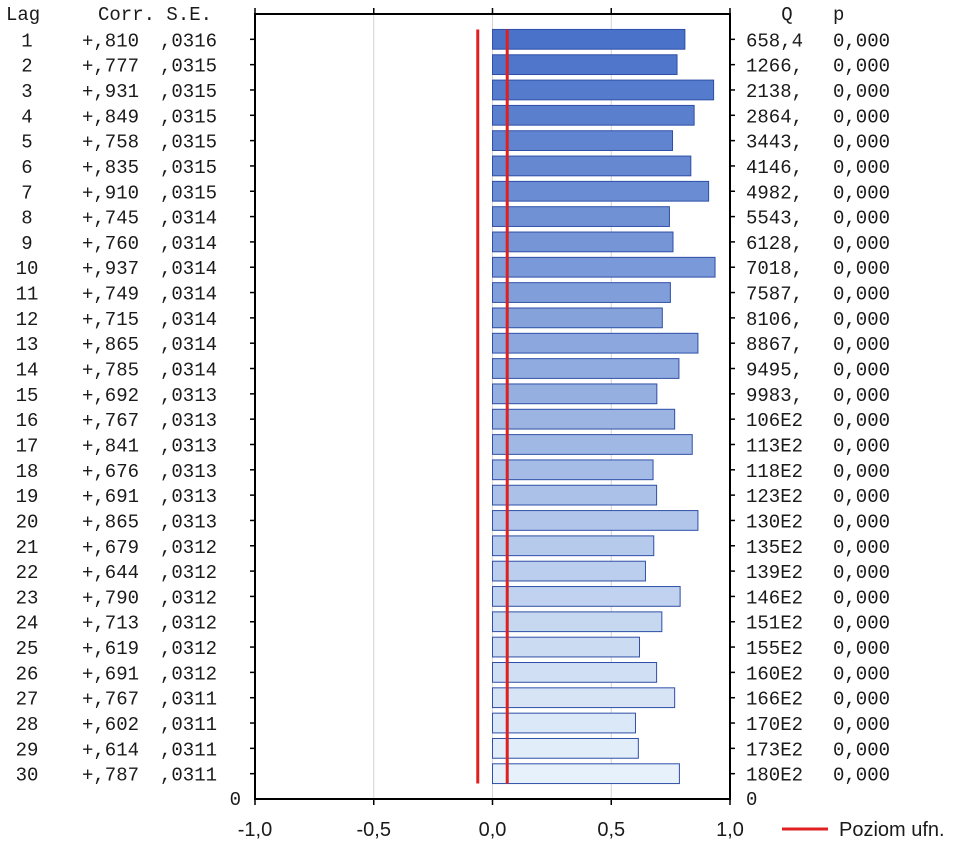  I want to click on x-tick-label: -1,0, so click(255, 830).